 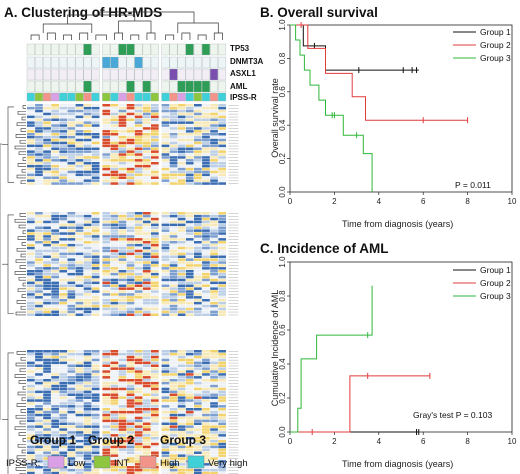 I want to click on ipss-low-swatch, so click(x=56, y=462).